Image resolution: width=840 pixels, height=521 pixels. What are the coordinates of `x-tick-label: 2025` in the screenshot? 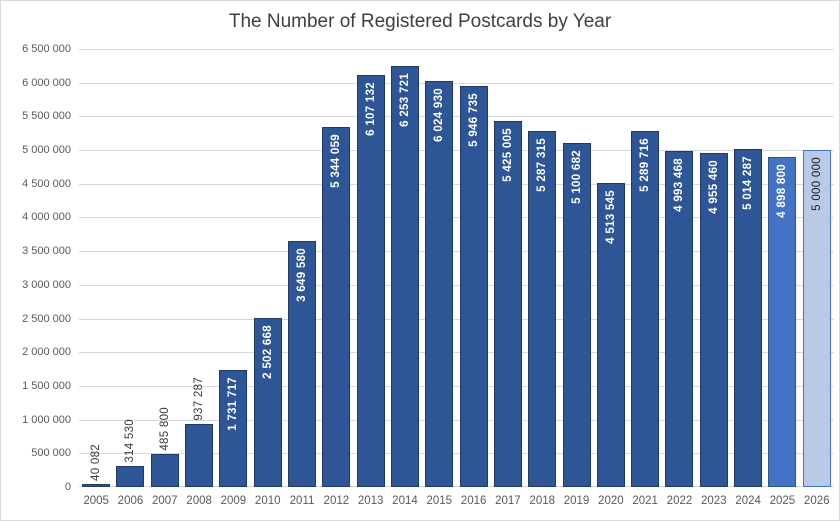 It's located at (782, 501).